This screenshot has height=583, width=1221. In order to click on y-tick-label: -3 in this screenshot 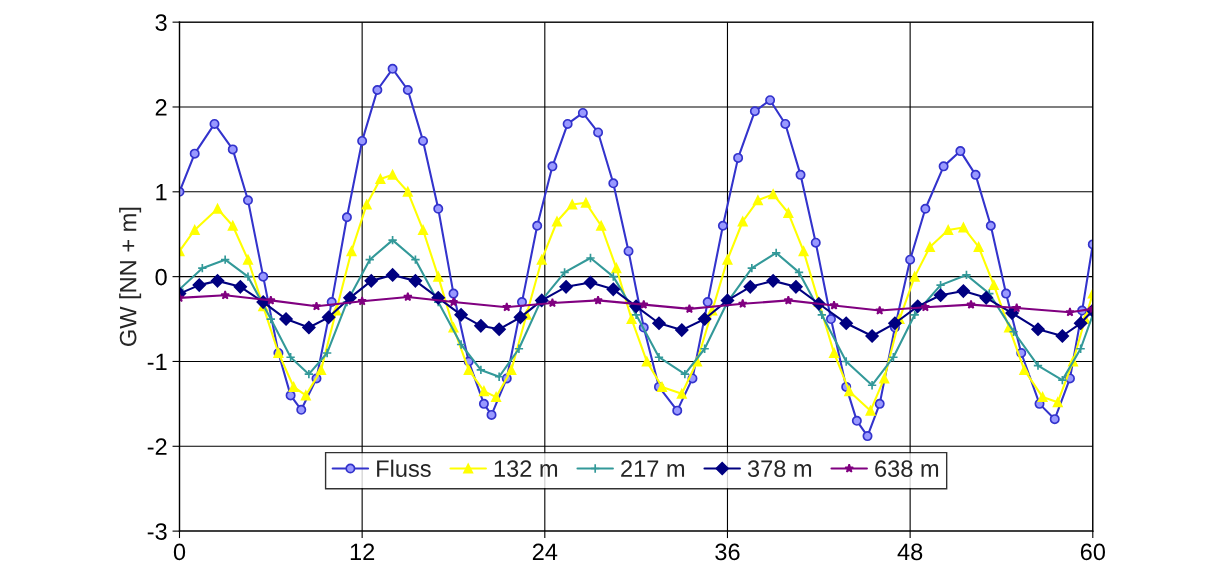, I will do `click(157, 531)`.